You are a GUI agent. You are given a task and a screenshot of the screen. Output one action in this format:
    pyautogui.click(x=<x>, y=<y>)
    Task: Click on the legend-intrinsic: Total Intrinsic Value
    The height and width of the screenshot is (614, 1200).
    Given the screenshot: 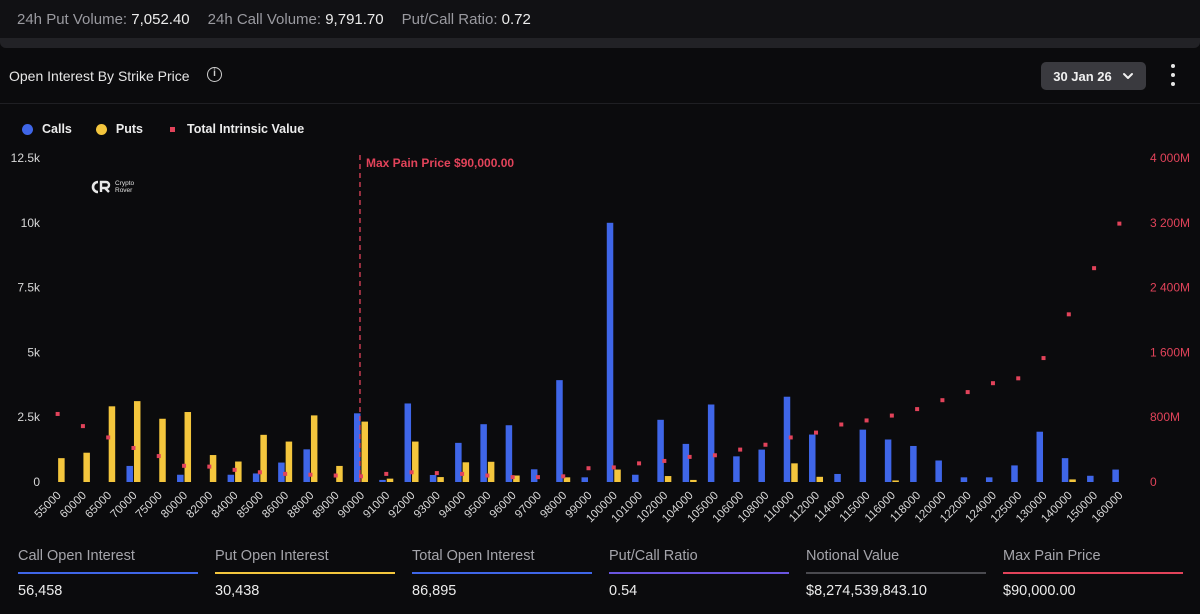 What is the action you would take?
    pyautogui.click(x=235, y=129)
    